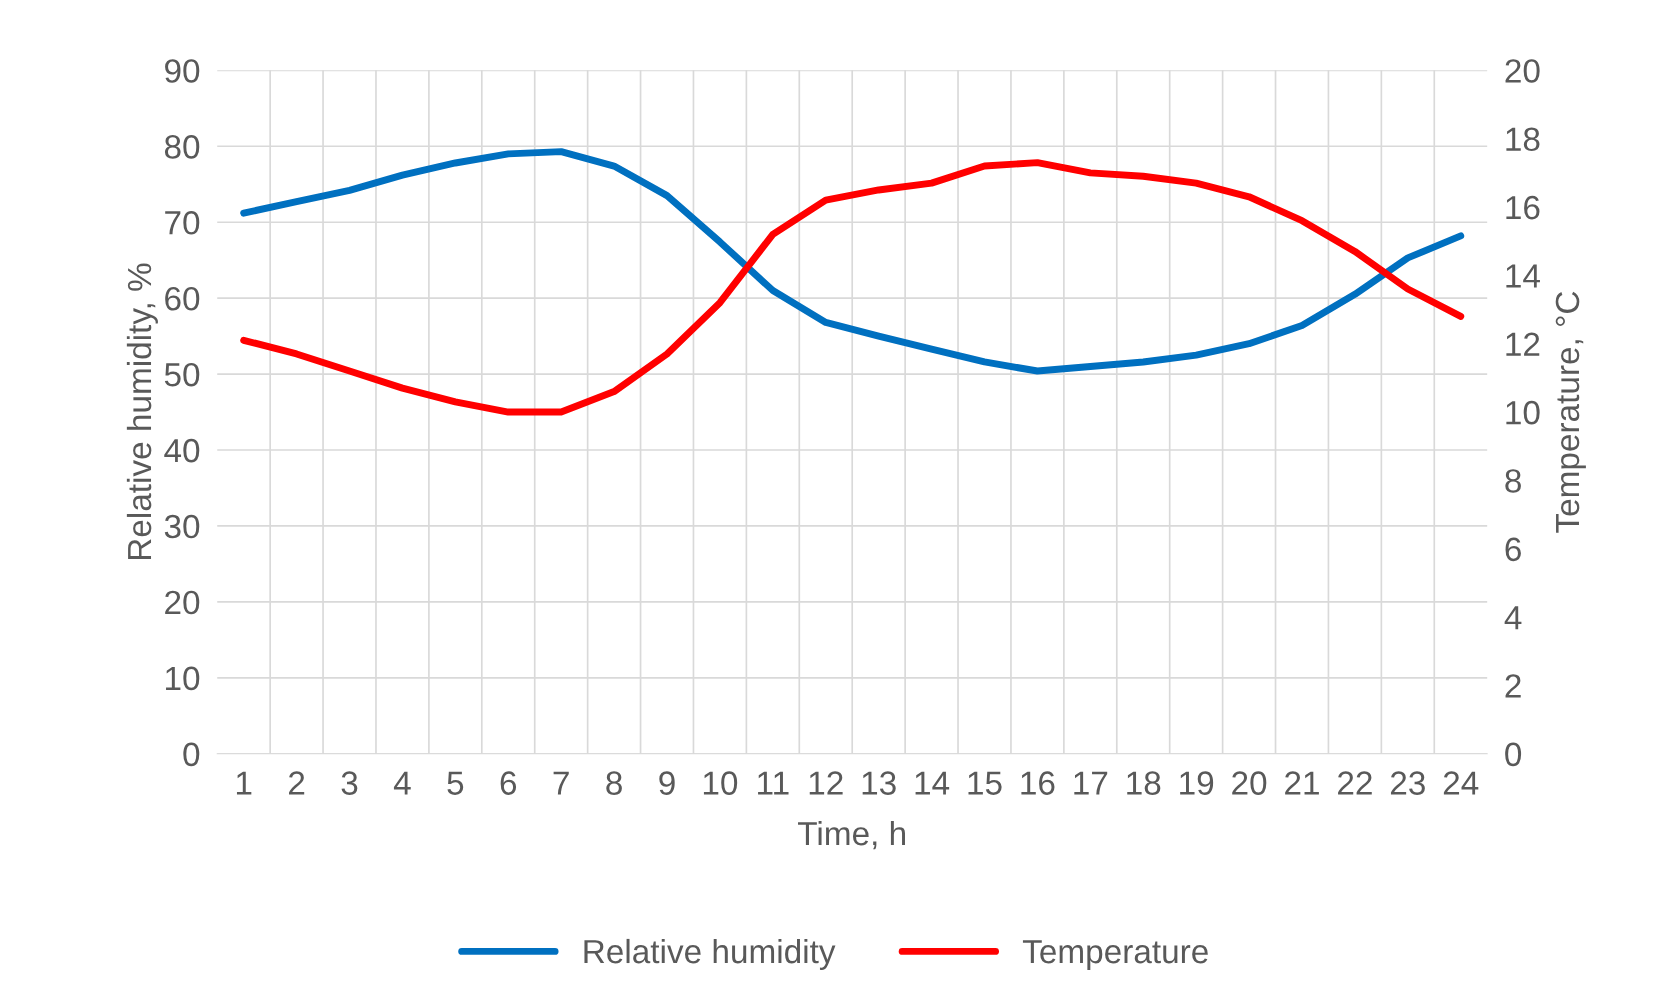 This screenshot has height=1005, width=1671. I want to click on legend-label: Relative humidity, so click(710, 954).